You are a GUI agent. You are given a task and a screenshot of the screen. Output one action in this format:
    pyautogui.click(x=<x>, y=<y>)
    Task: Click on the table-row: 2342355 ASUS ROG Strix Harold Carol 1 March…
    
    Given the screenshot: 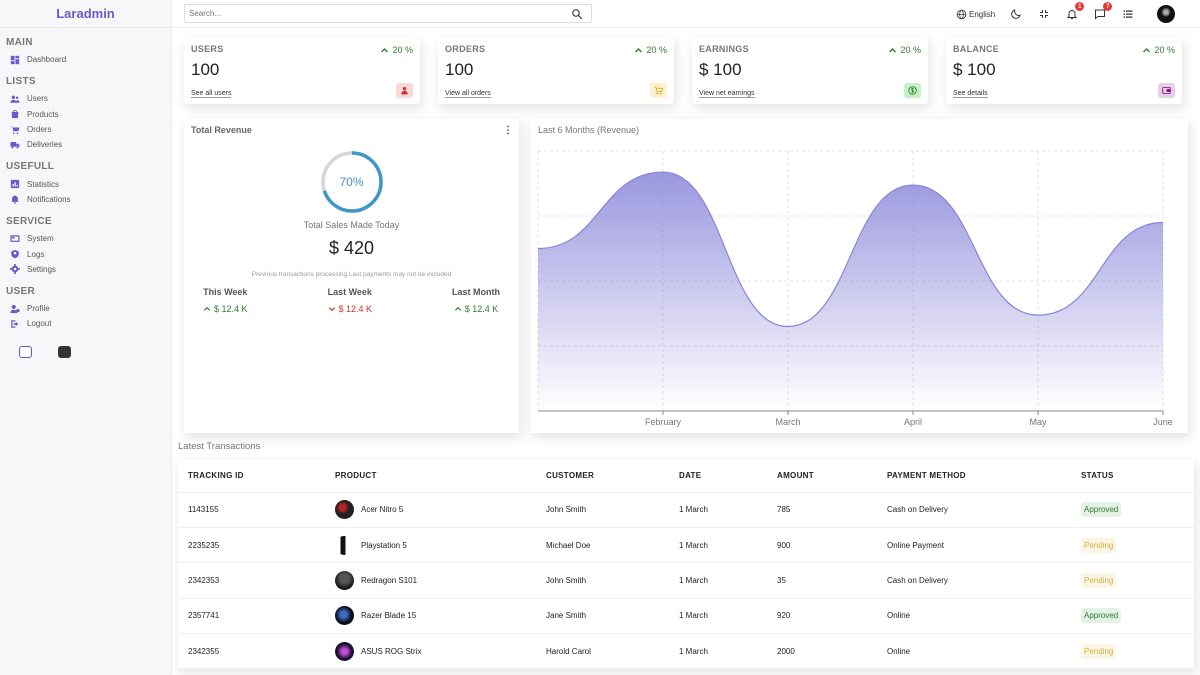 What is the action you would take?
    pyautogui.click(x=686, y=651)
    